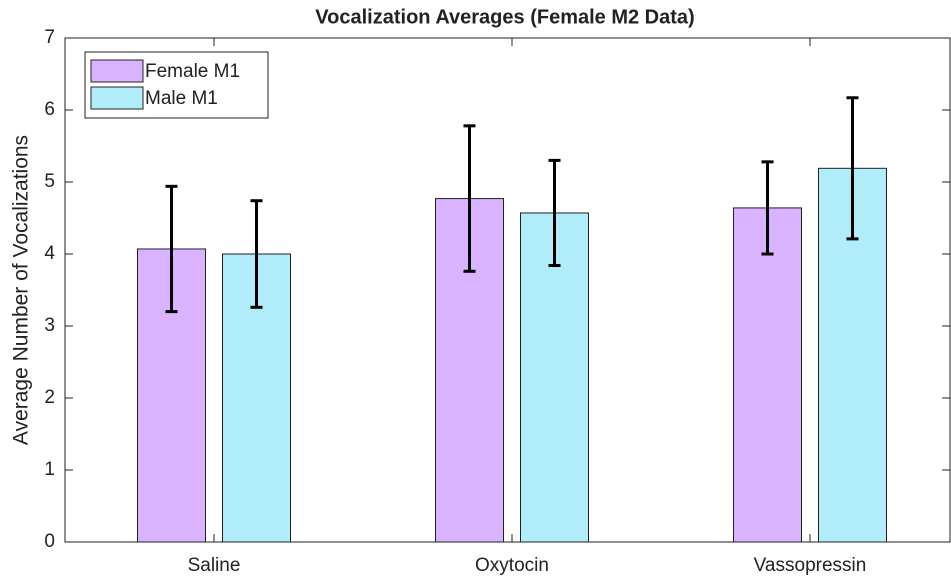  I want to click on y-tick-label: 7, so click(49, 37).